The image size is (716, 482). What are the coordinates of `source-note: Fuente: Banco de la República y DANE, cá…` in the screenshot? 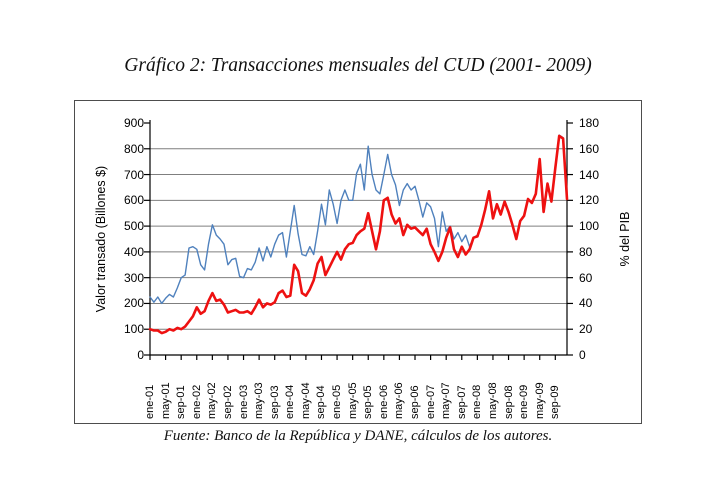 It's located at (358, 436).